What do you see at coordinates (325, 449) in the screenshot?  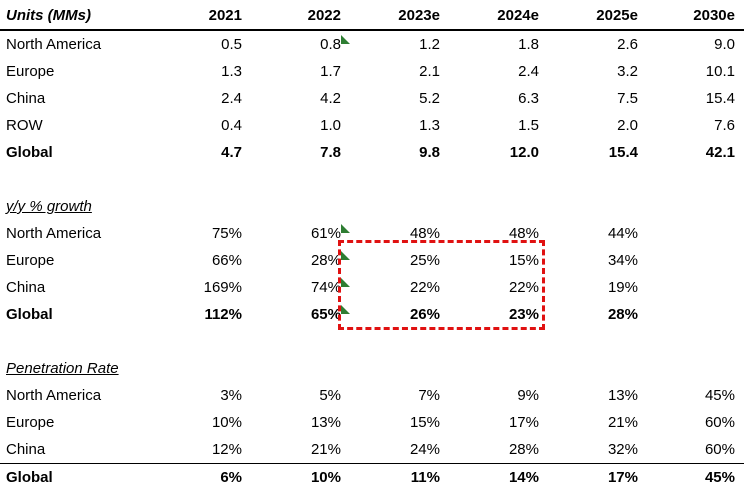 I see `cell-penetration-china-2022: 21%` at bounding box center [325, 449].